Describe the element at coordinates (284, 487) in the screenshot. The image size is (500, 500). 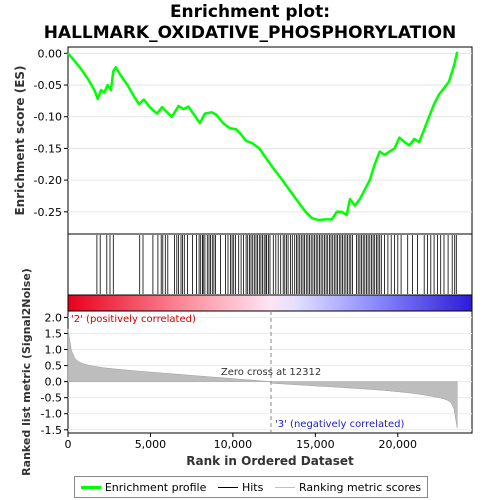
I see `legend-swatch-metric` at that location.